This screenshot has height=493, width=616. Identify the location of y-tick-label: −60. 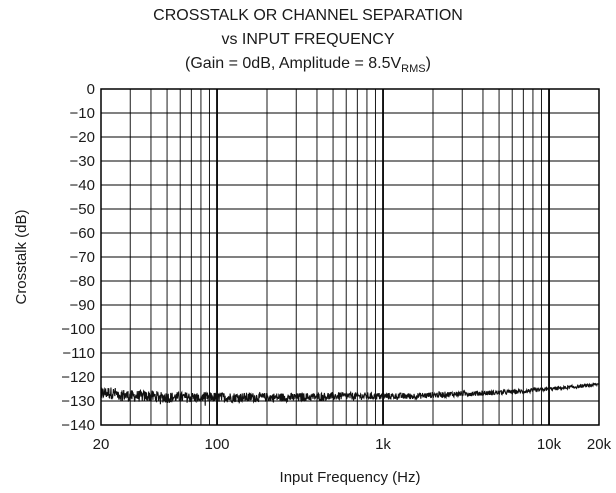
(82, 233).